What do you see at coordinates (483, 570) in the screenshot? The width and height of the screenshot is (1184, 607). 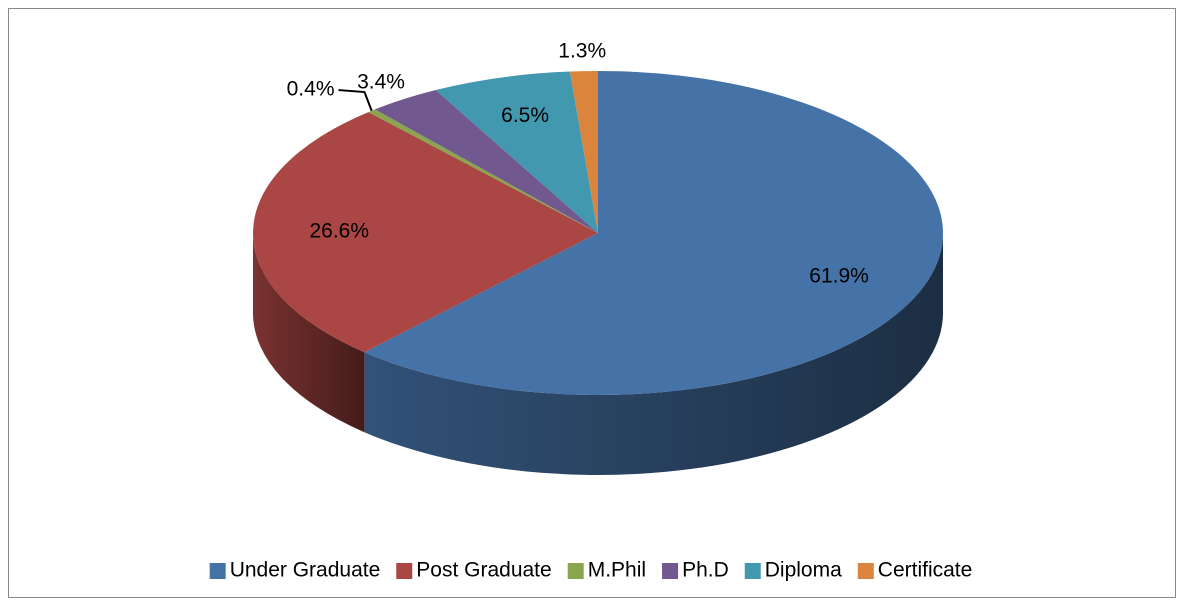 I see `legend-label: Post Graduate` at bounding box center [483, 570].